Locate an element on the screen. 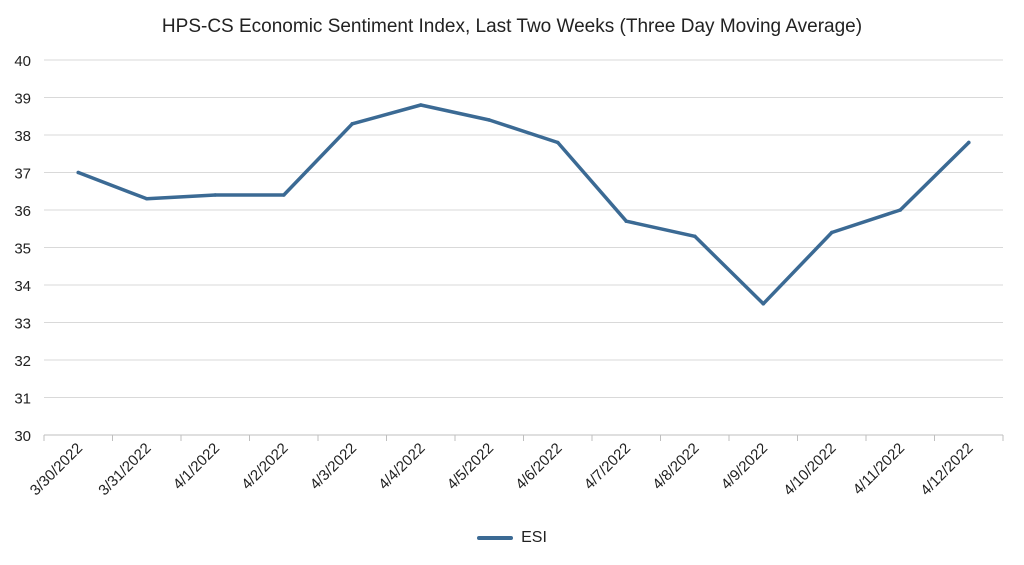 This screenshot has width=1024, height=565. x-tick-label: 4/3/2022 is located at coordinates (333, 466).